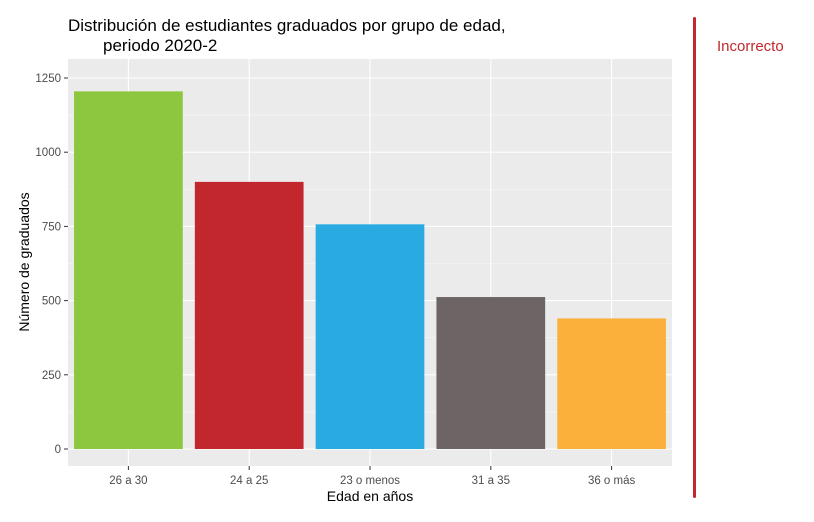  I want to click on y-axis: 0 250 500 750 1000 1250, so click(51, 264).